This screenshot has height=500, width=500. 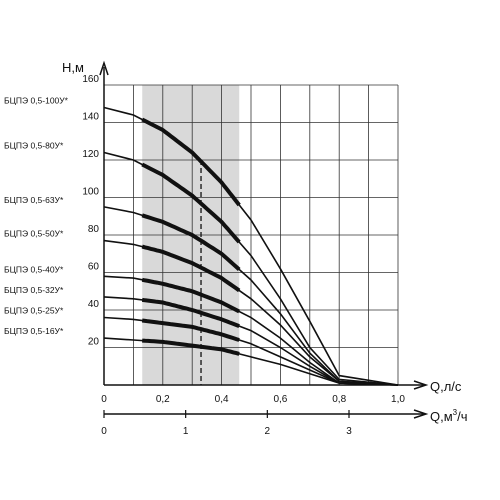 I want to click on y-tick-label: 80, so click(x=94, y=229).